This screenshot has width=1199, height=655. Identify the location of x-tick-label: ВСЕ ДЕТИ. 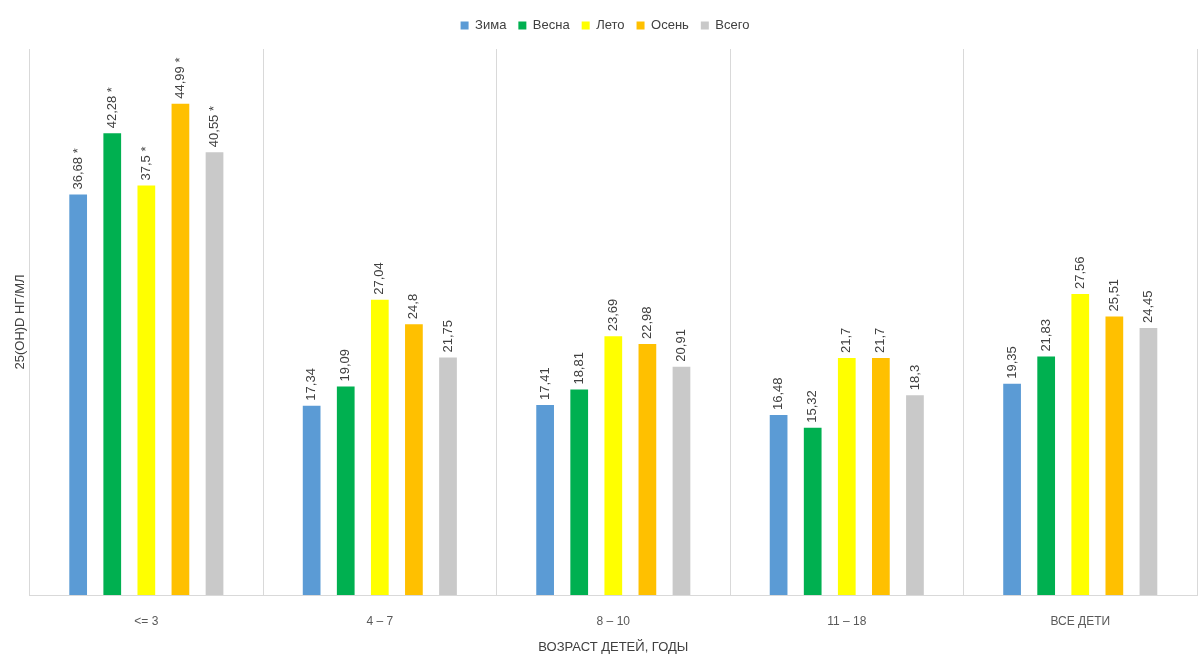
(1080, 620).